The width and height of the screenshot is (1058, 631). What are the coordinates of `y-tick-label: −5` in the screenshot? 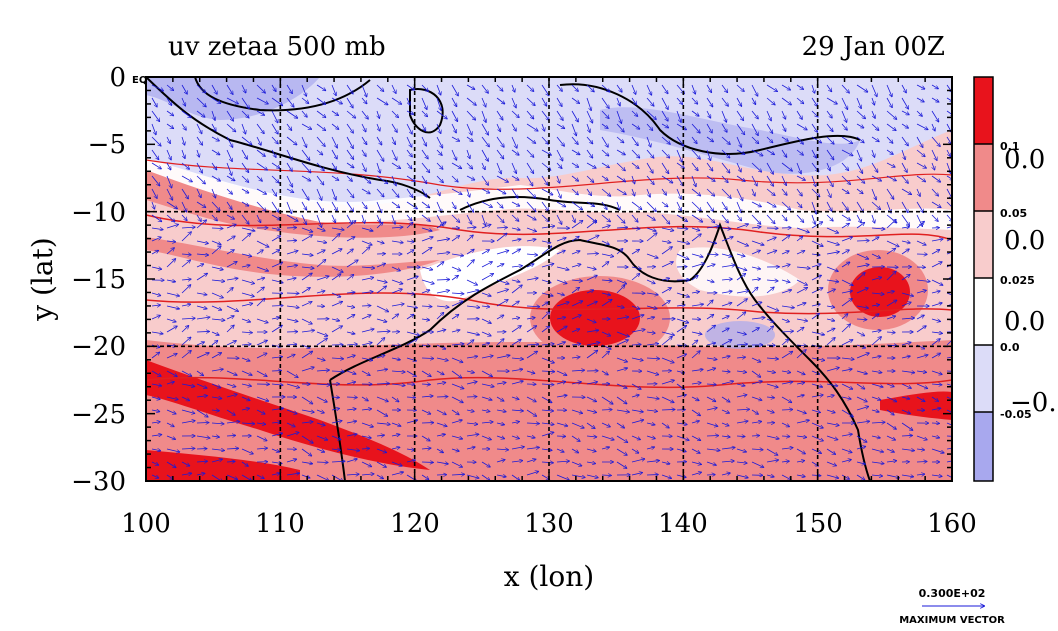 It's located at (107, 145).